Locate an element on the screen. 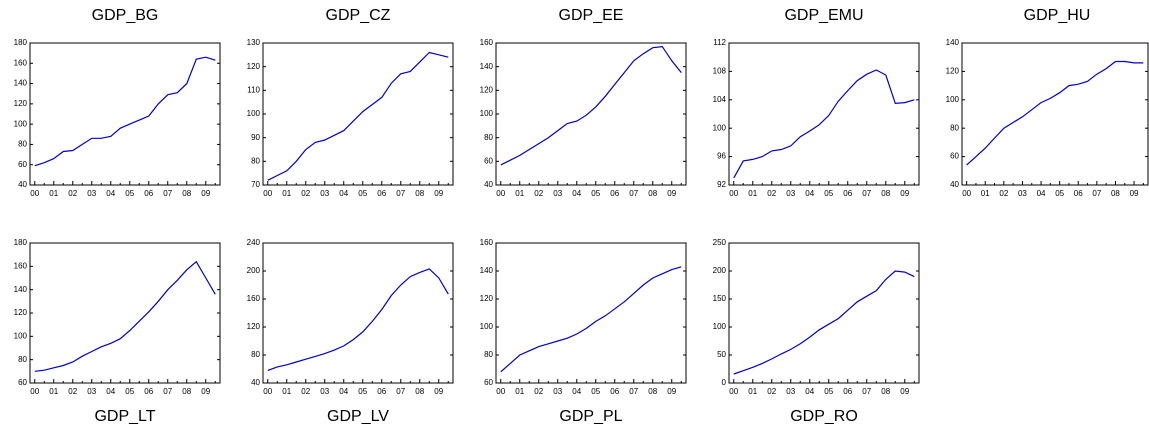 The height and width of the screenshot is (429, 1149). chart-title: GDP_EMU is located at coordinates (823, 15).